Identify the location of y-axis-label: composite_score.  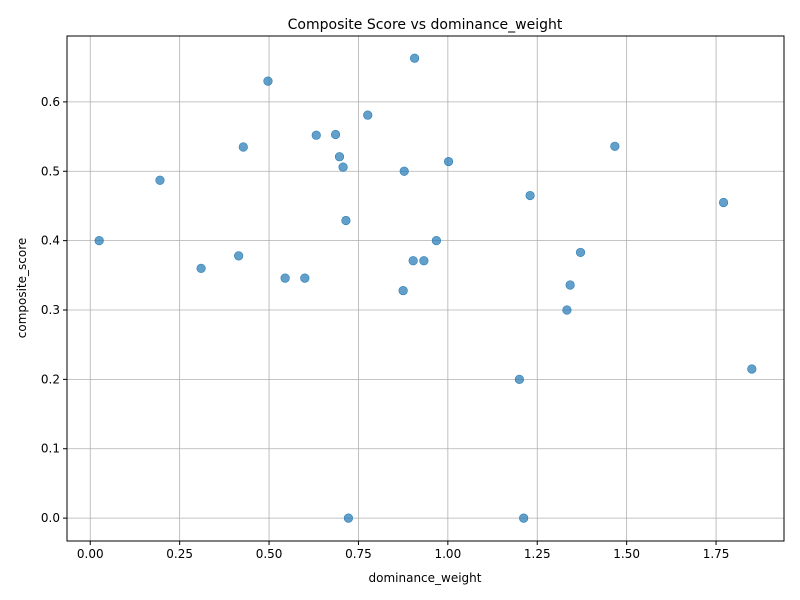
(22, 288).